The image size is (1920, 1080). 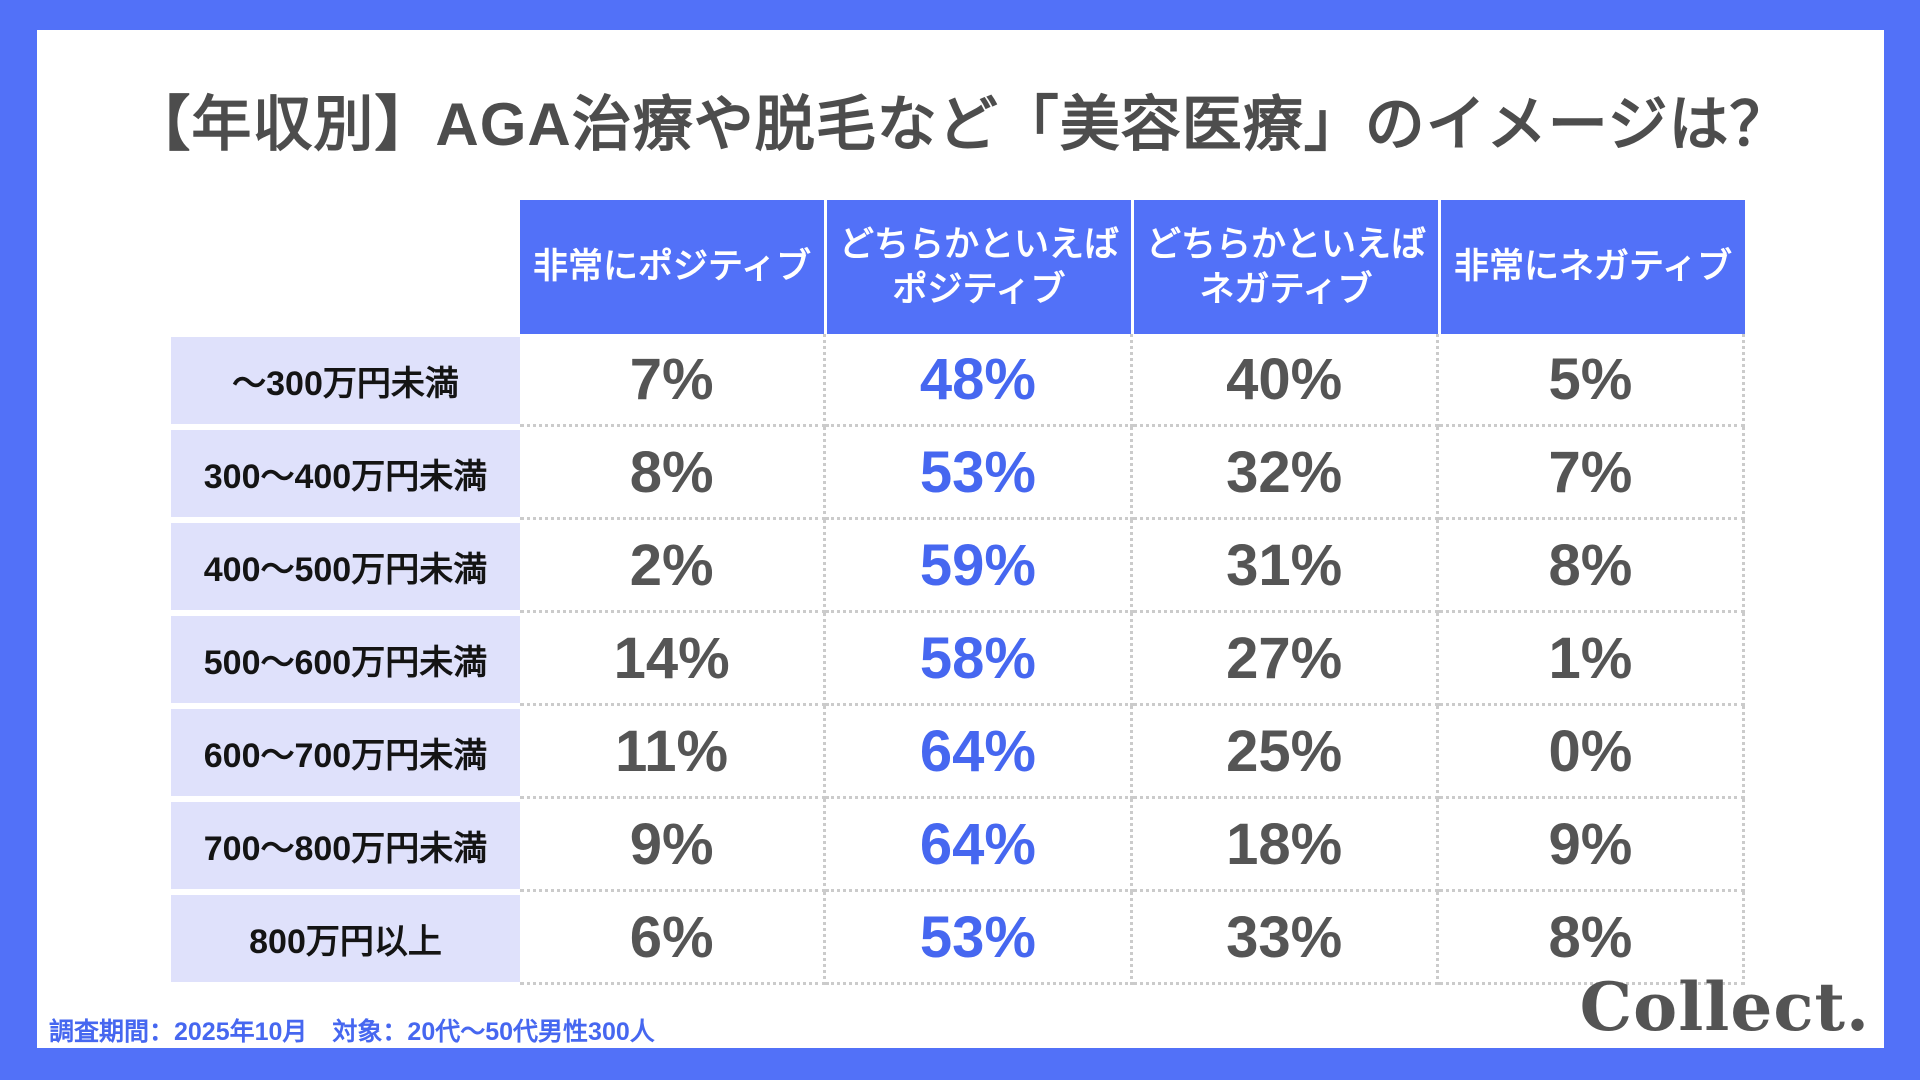 What do you see at coordinates (960, 124) in the screenshot?
I see `page-title: 【年収別】AGA治療や脱毛など「美容医療」のイメージは？` at bounding box center [960, 124].